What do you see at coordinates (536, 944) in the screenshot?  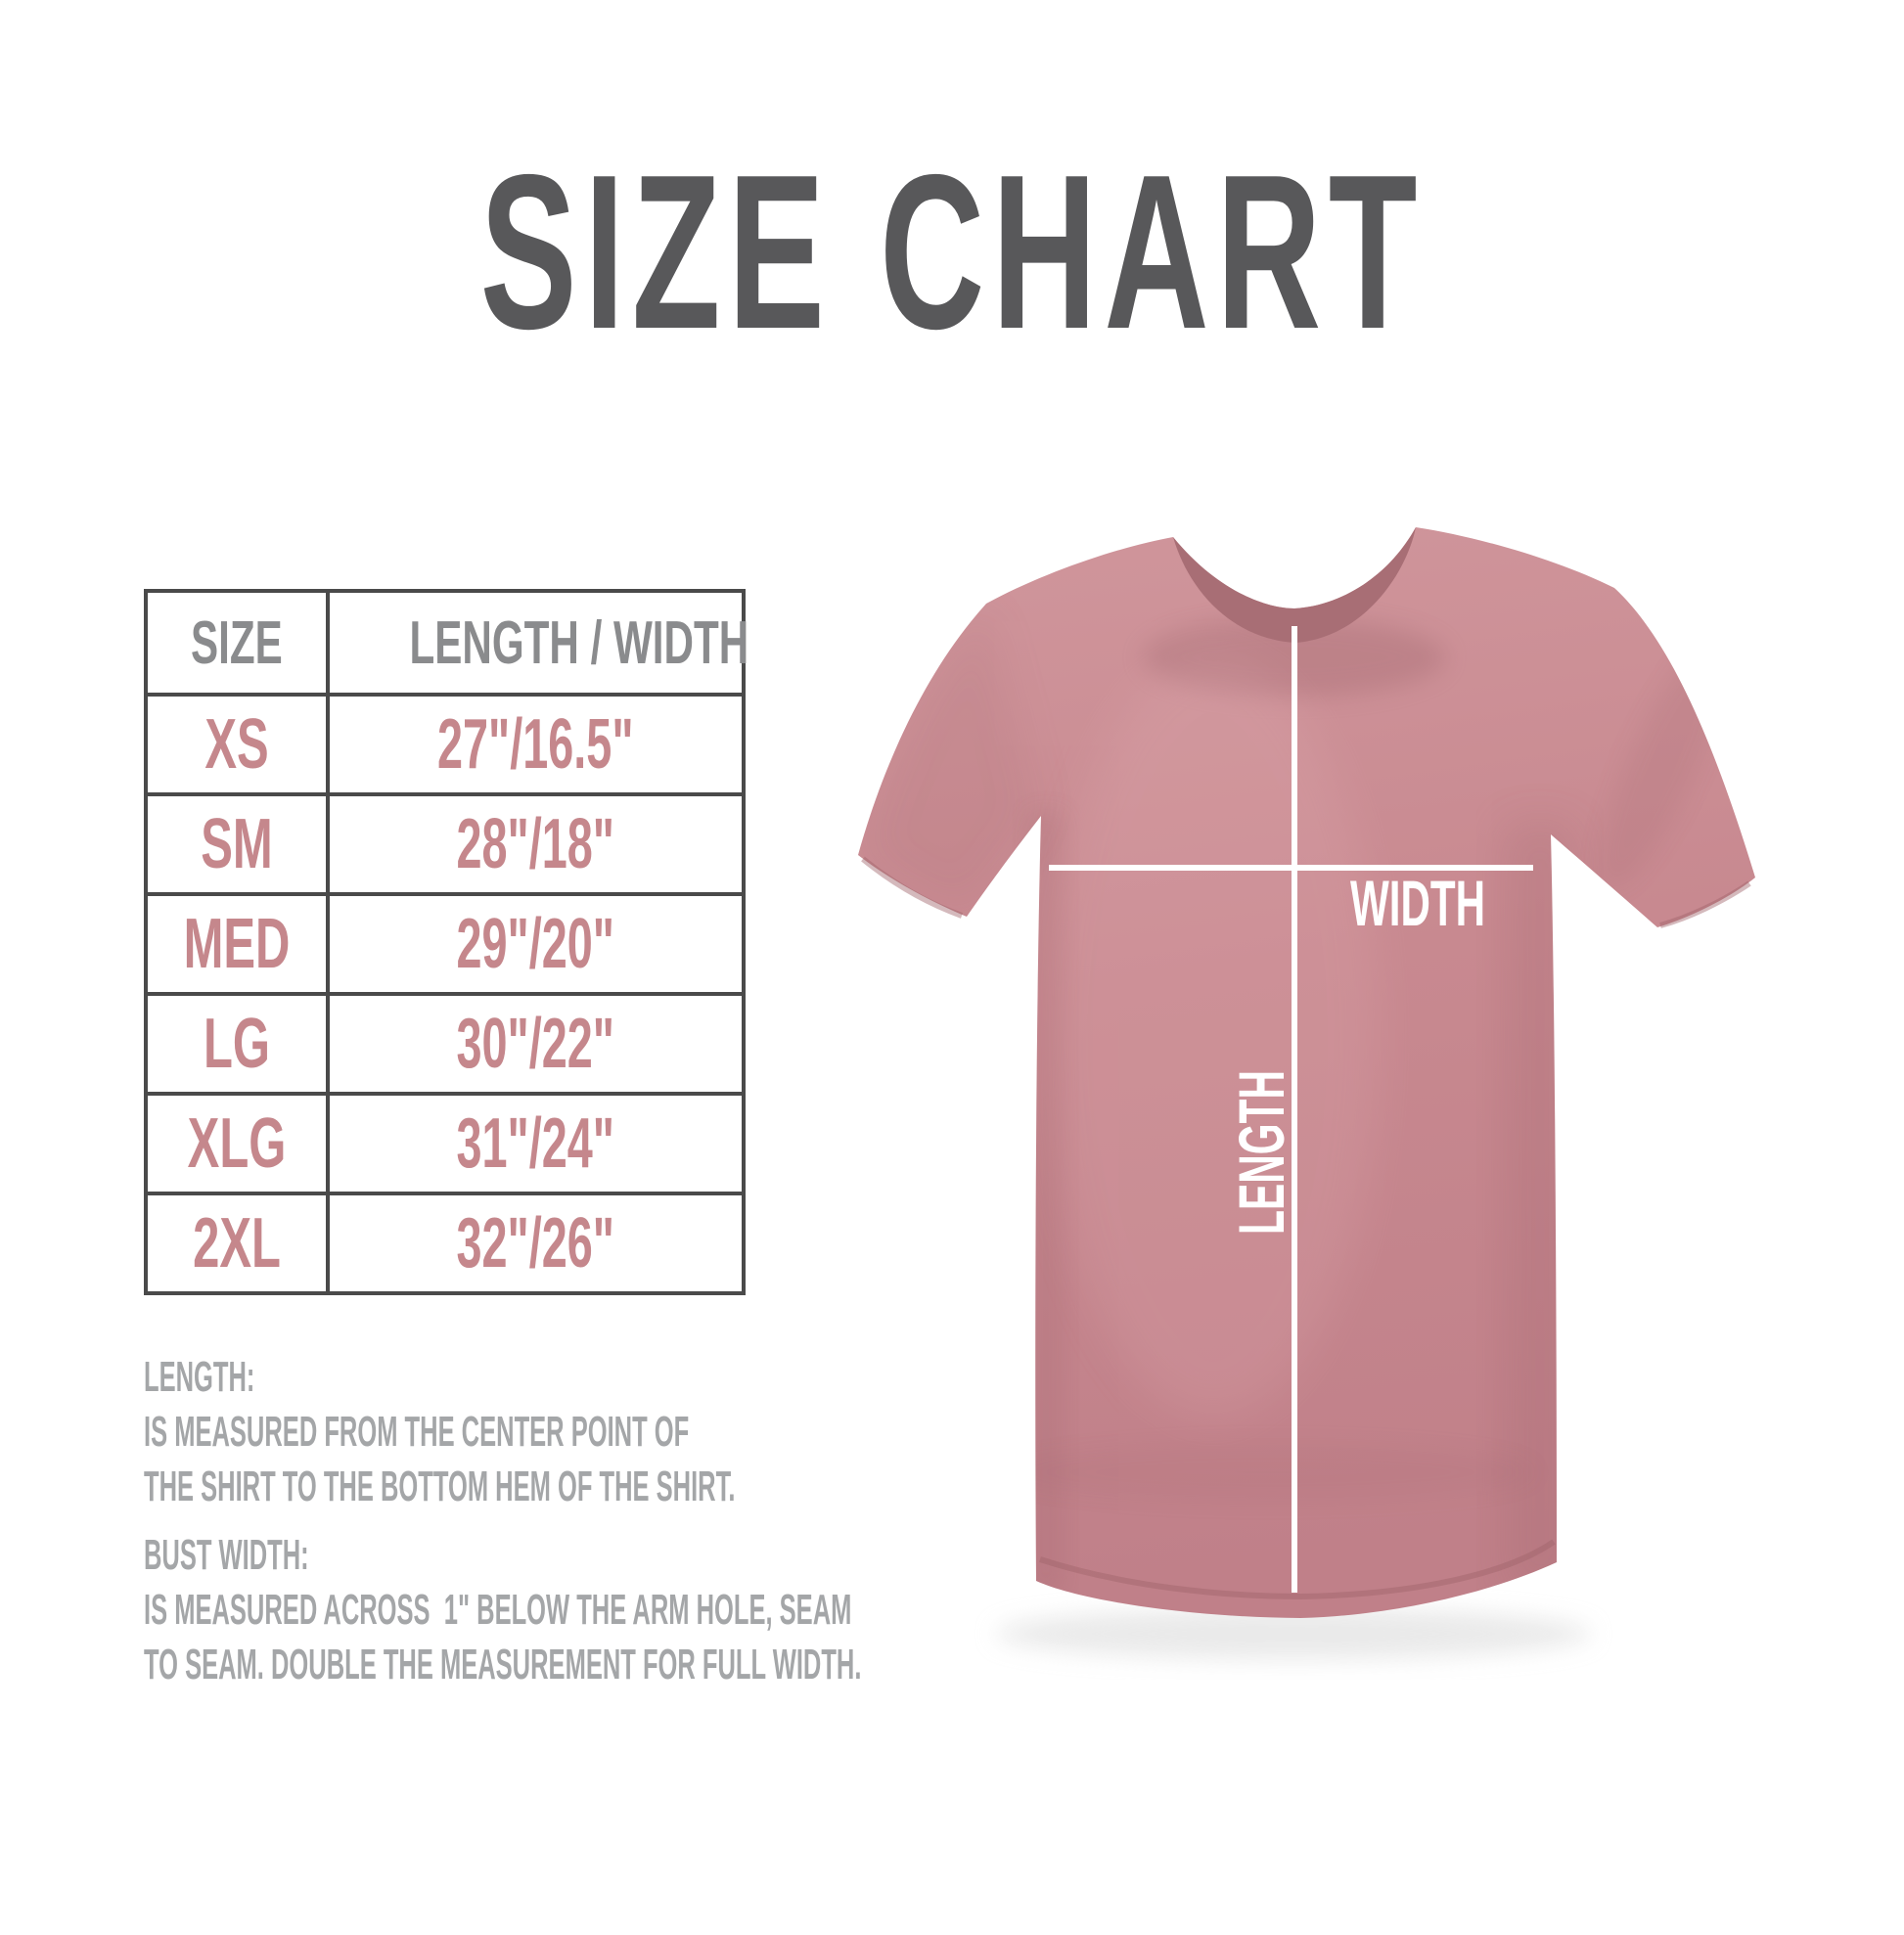 I see `value-cell: 29"/20"` at bounding box center [536, 944].